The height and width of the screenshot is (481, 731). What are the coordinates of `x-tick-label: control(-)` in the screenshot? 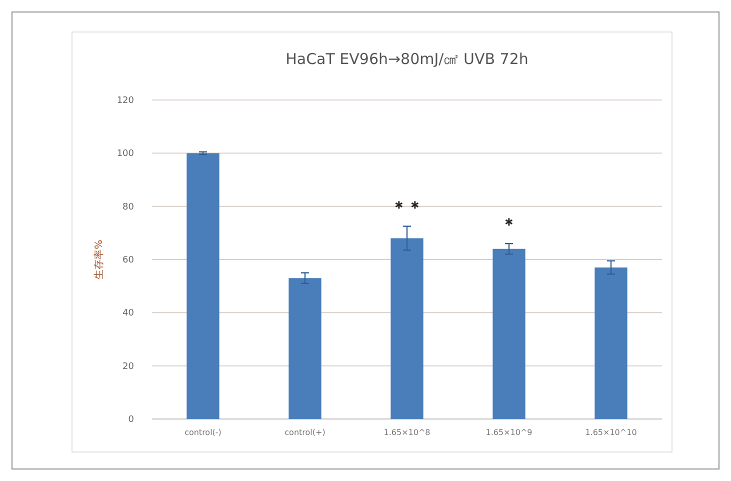 It's located at (203, 432).